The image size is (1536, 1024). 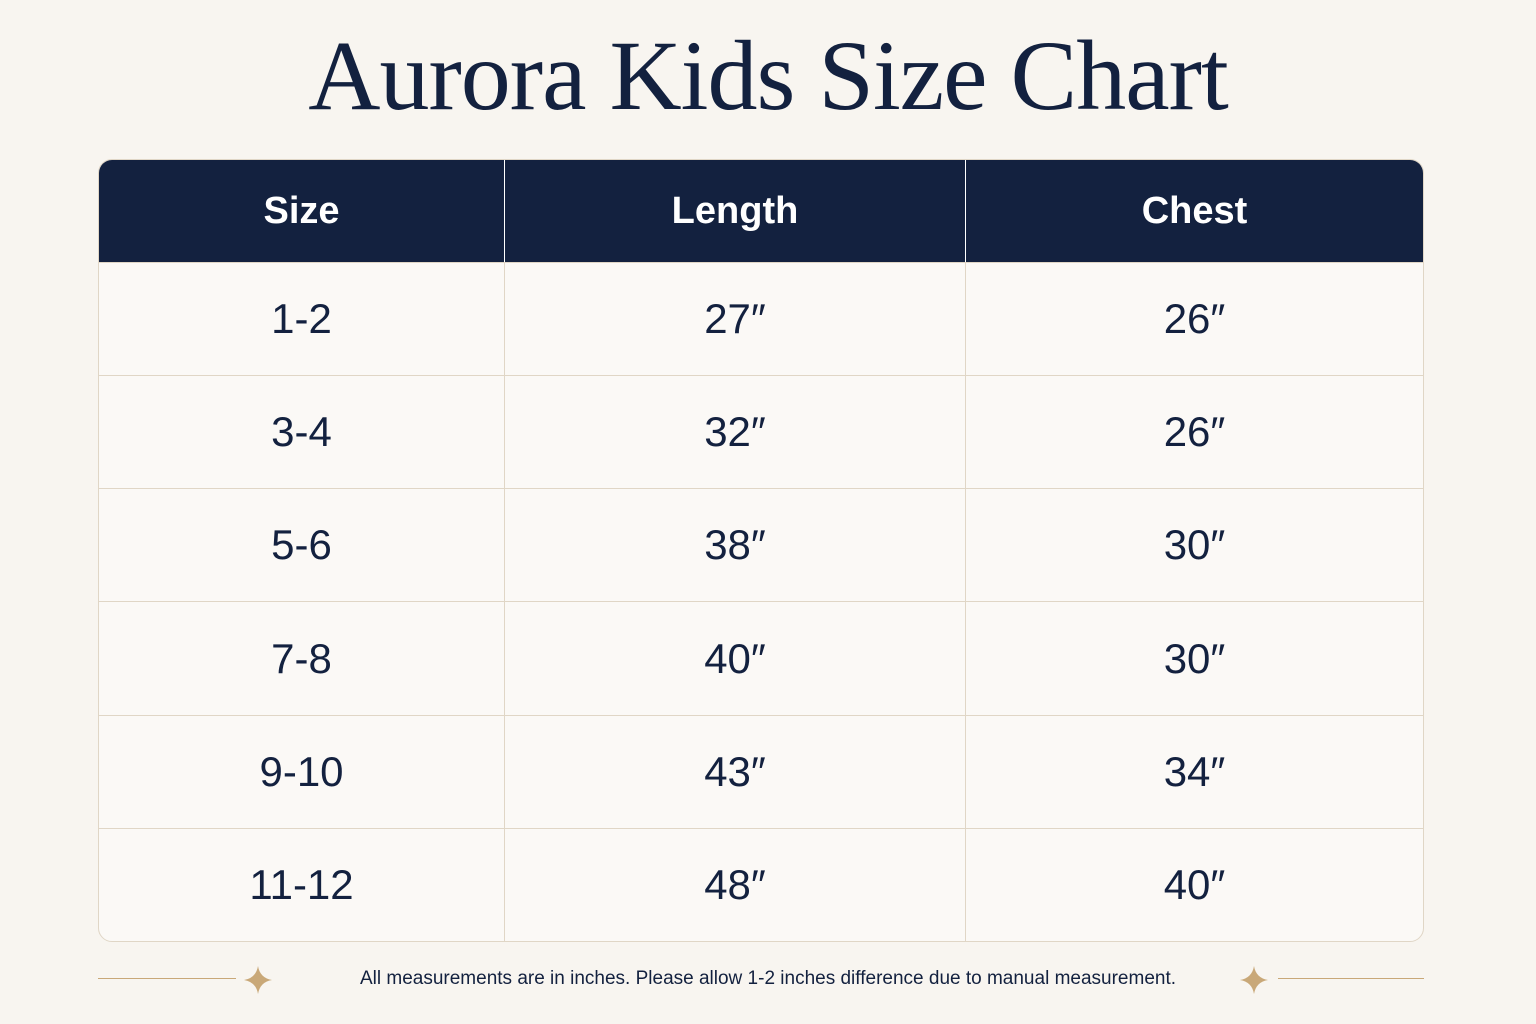 What do you see at coordinates (301, 657) in the screenshot?
I see `table-cell: 7-8` at bounding box center [301, 657].